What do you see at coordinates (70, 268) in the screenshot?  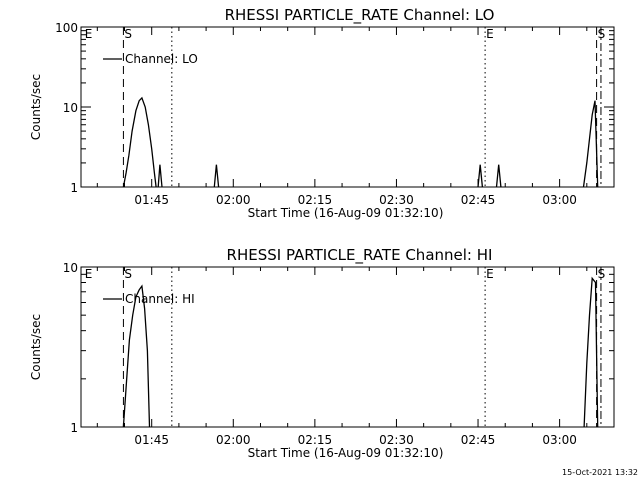 I see `chart-2-y-tick-label: 10` at bounding box center [70, 268].